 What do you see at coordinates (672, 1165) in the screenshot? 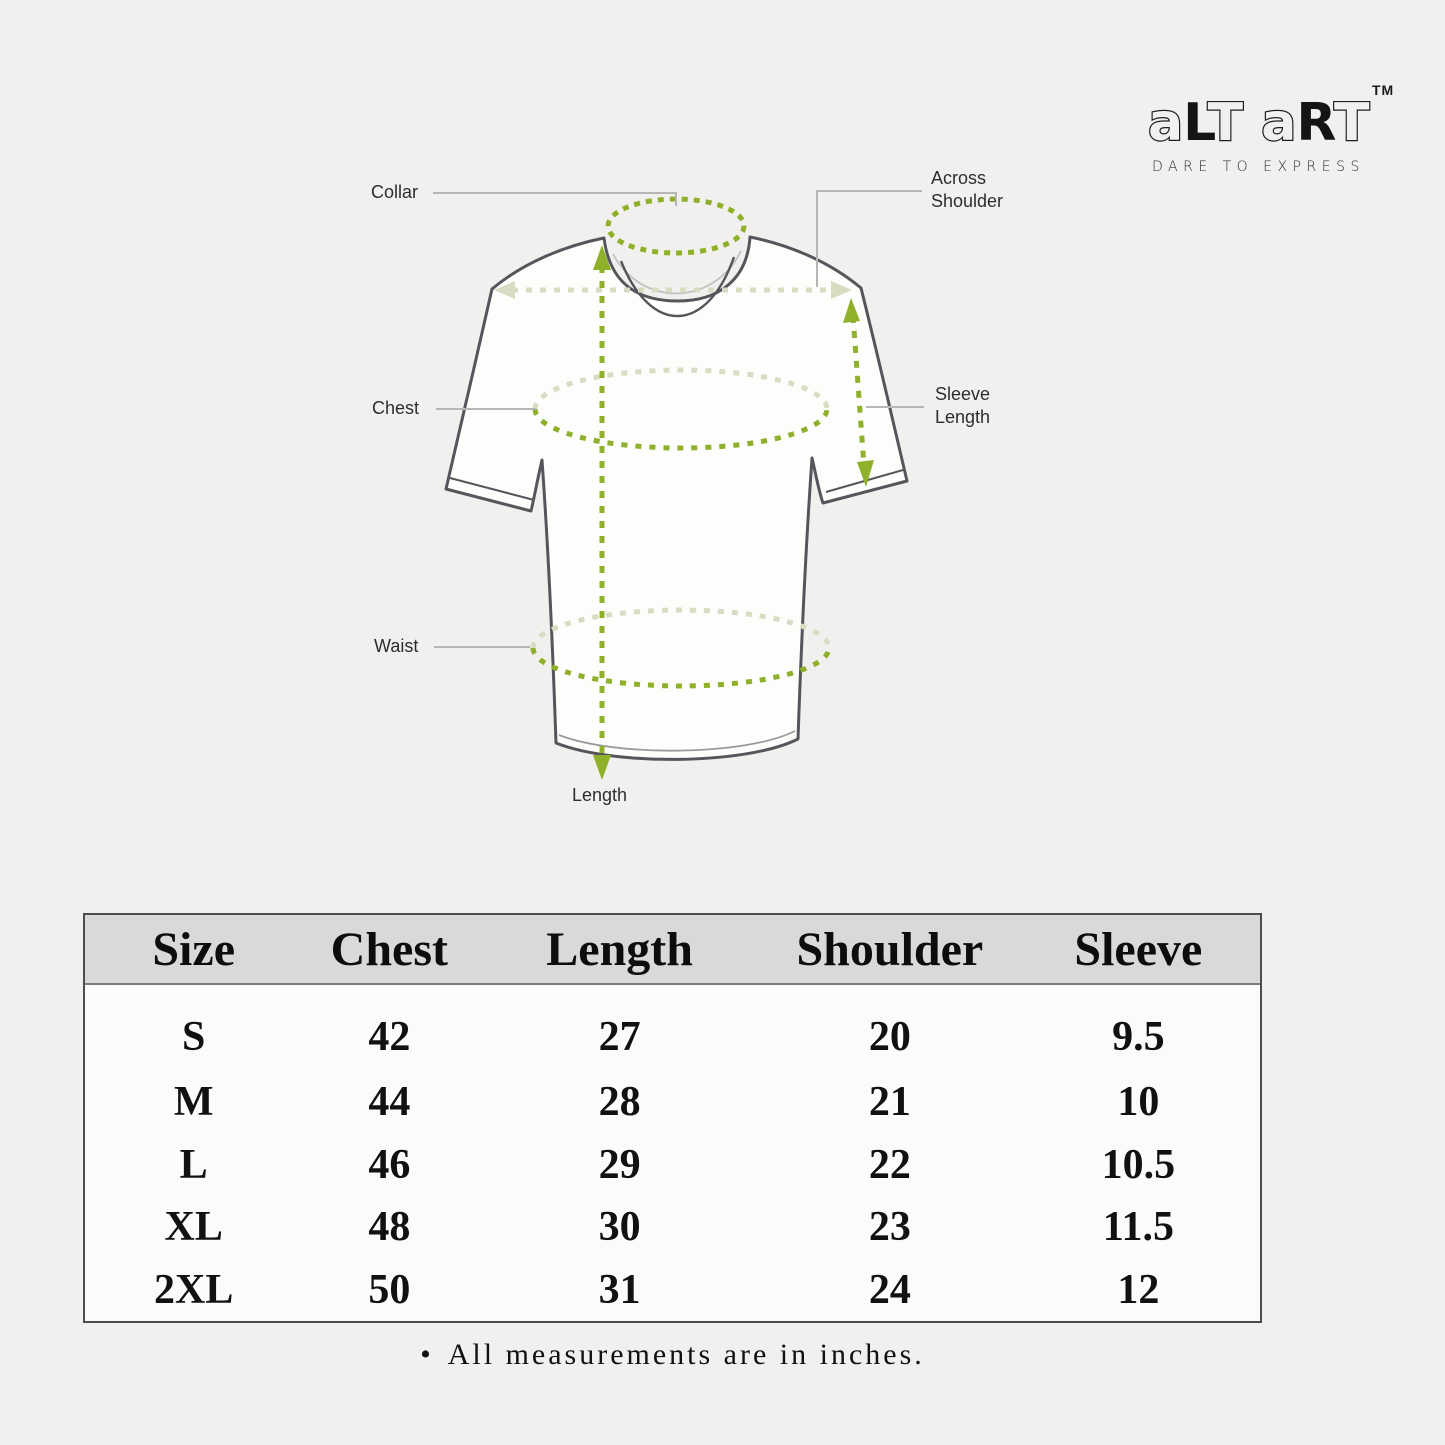
I see `table-row: L 46 29 22 10.5` at bounding box center [672, 1165].